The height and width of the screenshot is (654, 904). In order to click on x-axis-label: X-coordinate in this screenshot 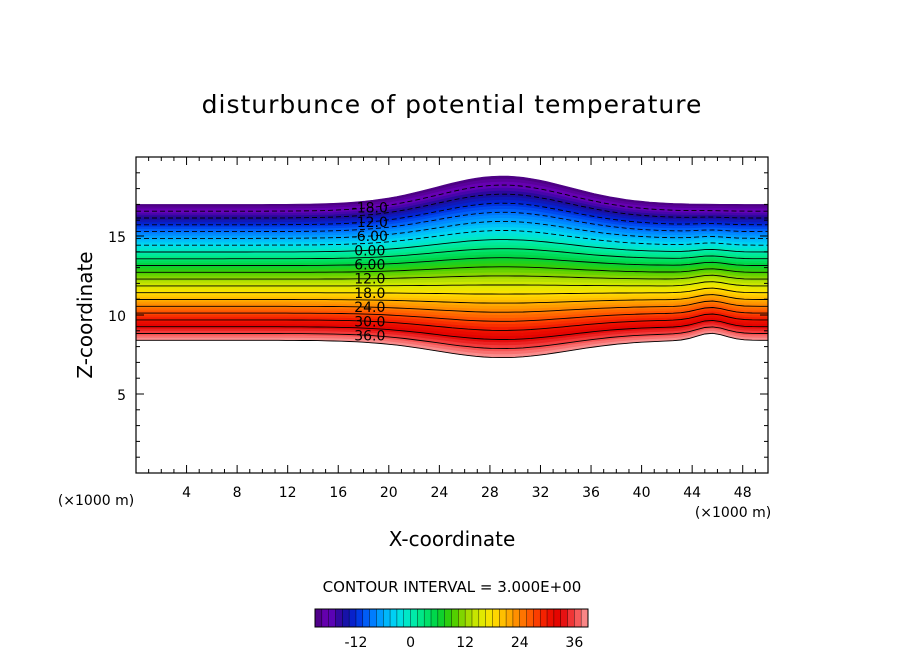, I will do `click(452, 539)`.